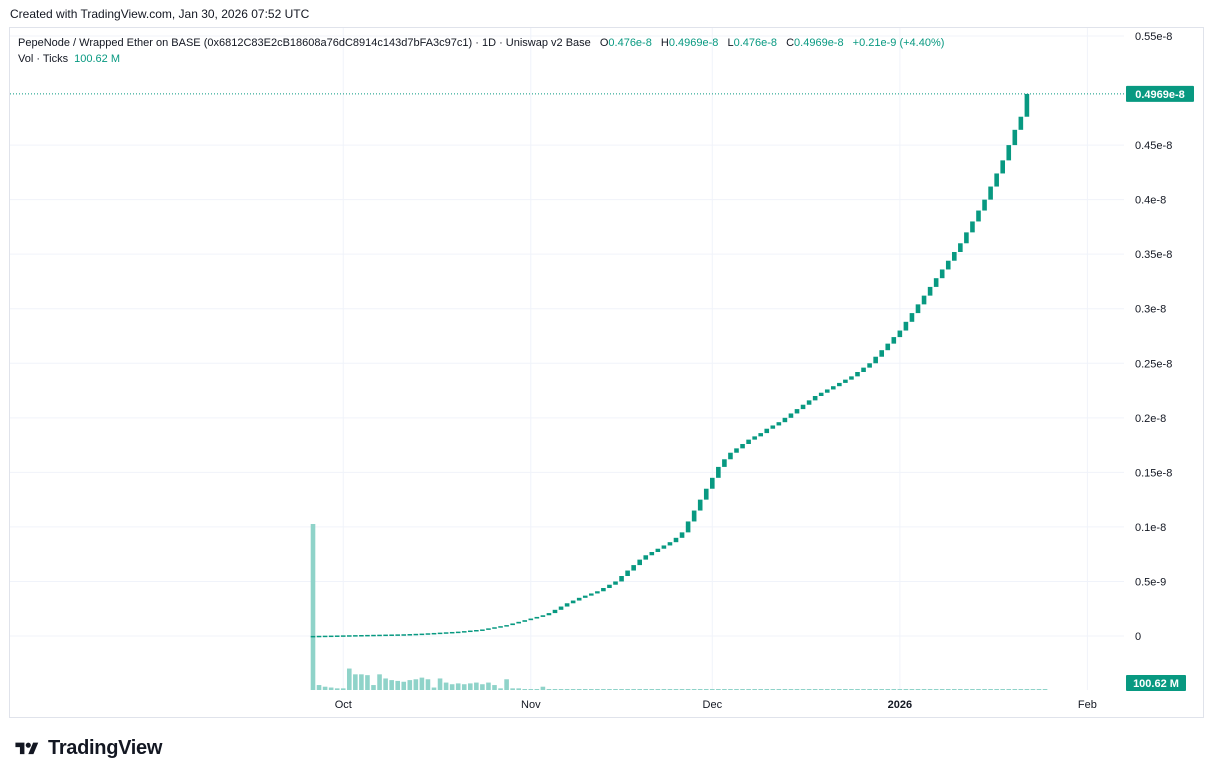 This screenshot has width=1214, height=779. Describe the element at coordinates (43, 59) in the screenshot. I see `volume-label: Vol · Ticks` at that location.